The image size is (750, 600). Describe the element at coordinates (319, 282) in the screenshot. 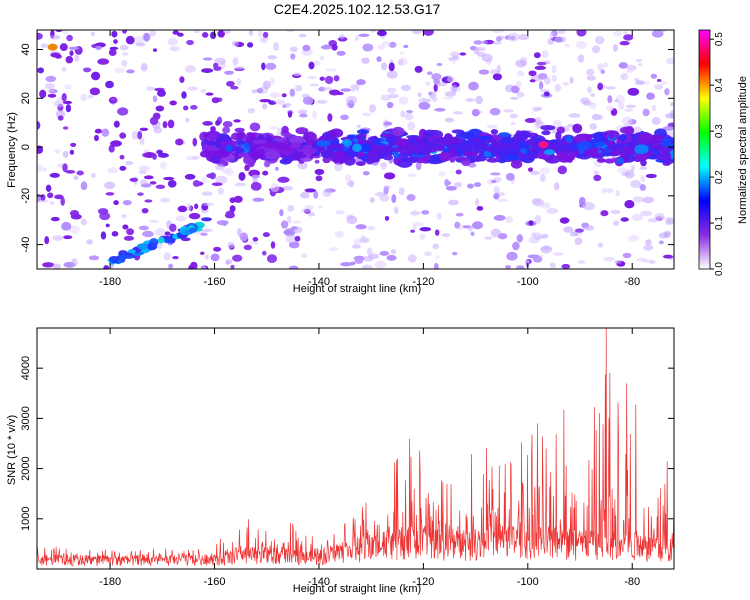

I see `x-tick-label: -140` at that location.